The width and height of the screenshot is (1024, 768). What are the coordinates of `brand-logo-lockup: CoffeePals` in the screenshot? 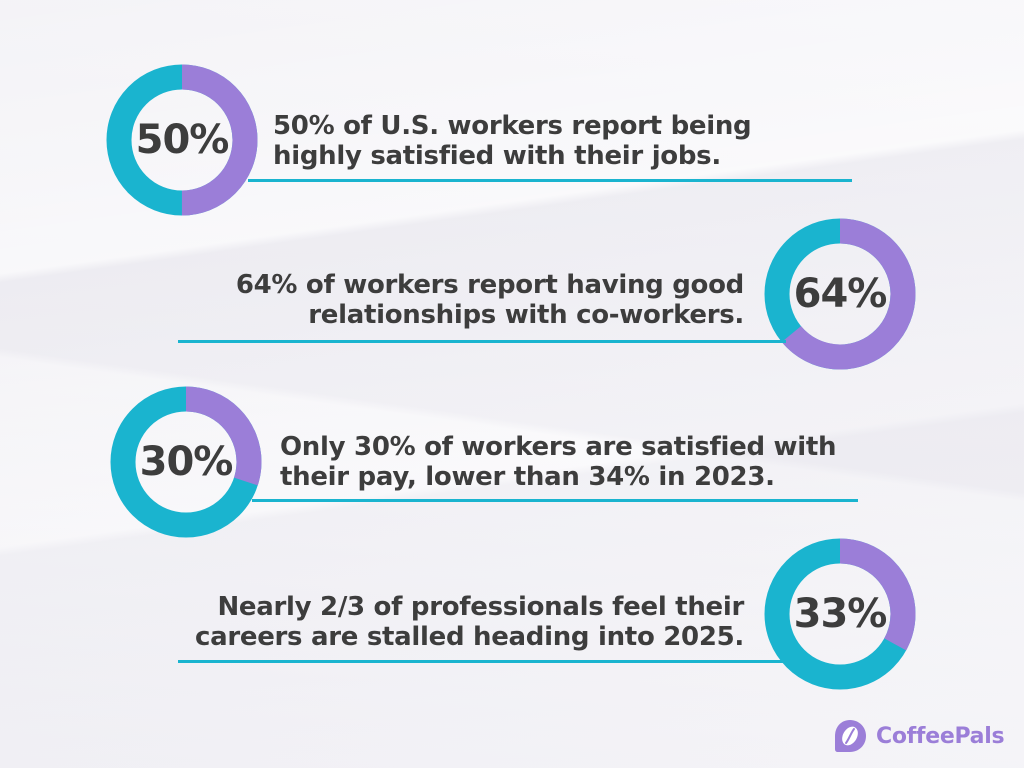 It's located at (918, 736).